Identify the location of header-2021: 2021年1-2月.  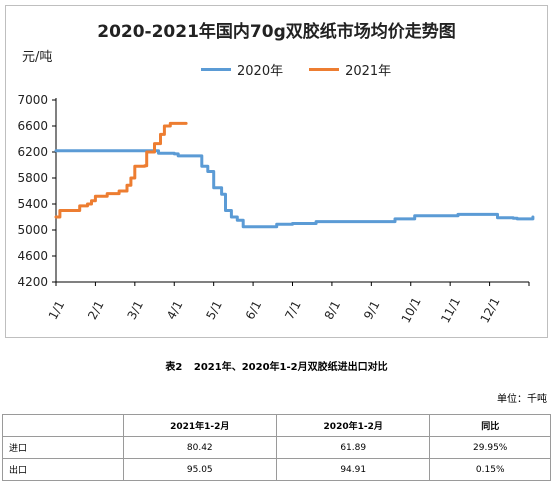
(199, 425).